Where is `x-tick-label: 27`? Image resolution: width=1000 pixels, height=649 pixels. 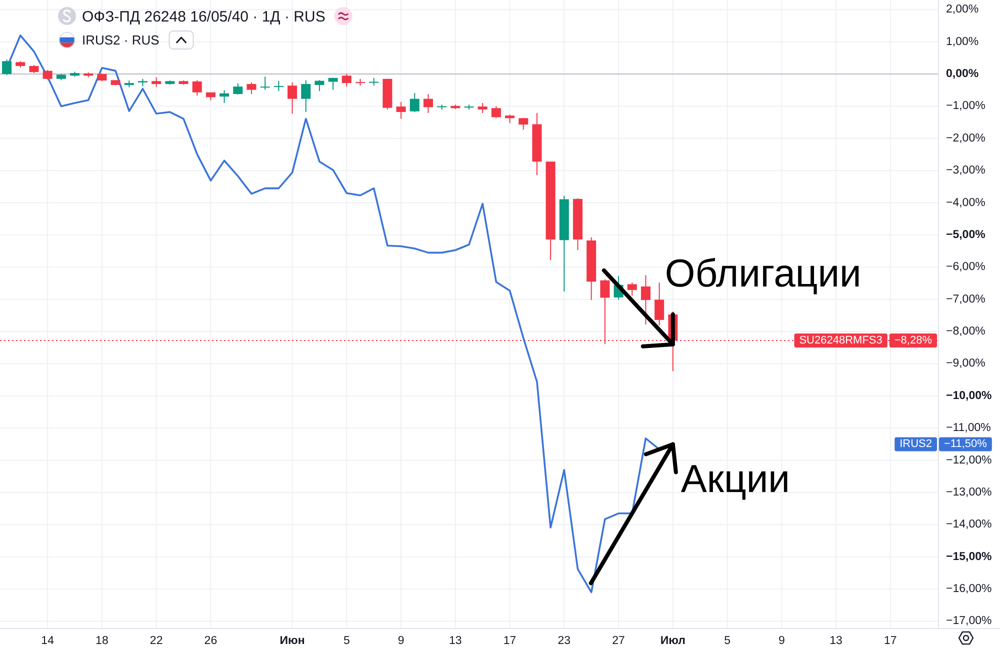
x-tick-label: 27 is located at coordinates (618, 641).